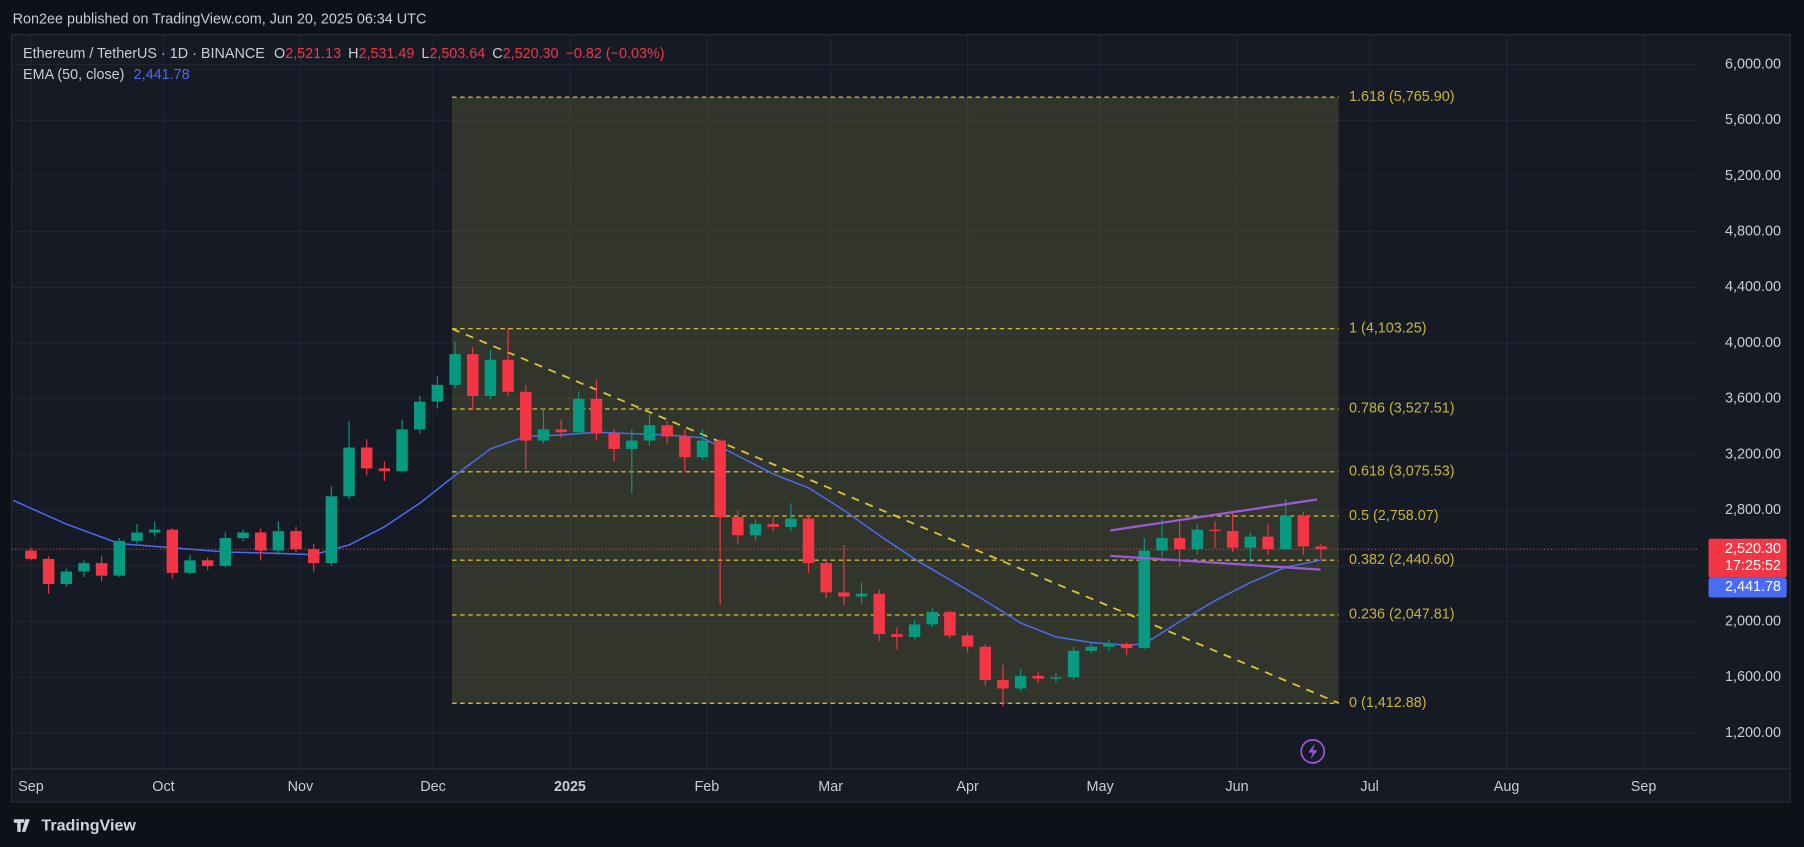 The height and width of the screenshot is (847, 1804). What do you see at coordinates (1402, 472) in the screenshot?
I see `fib-label: 0.618 (3,075.53)` at bounding box center [1402, 472].